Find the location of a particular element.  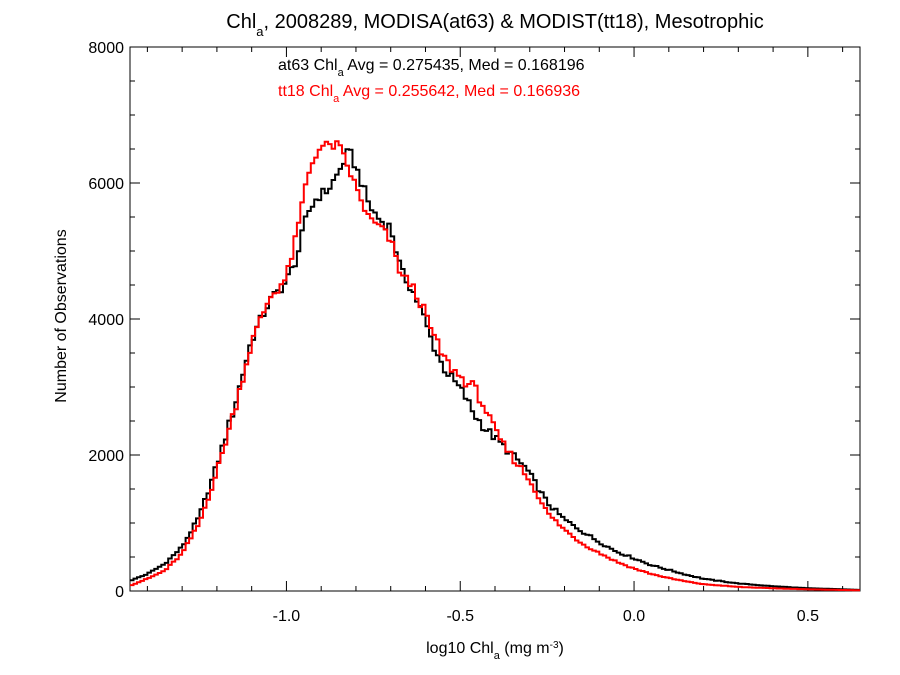

x-axis-label-sub: a is located at coordinates (497, 656).